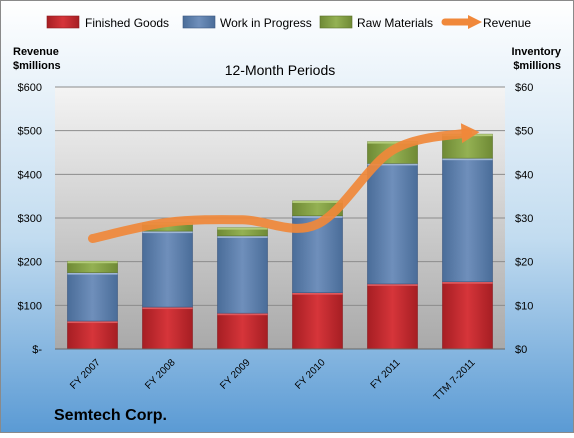  Describe the element at coordinates (30, 263) in the screenshot. I see `left-tick-label: $200` at that location.